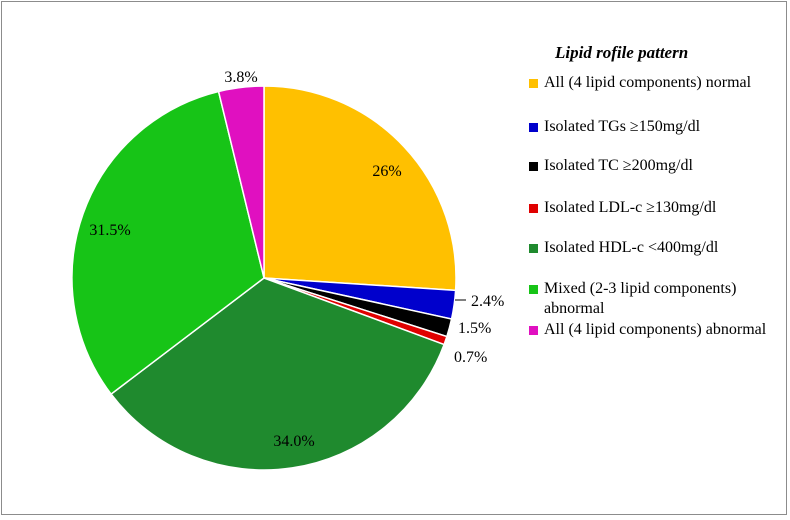 This screenshot has width=790, height=520. Describe the element at coordinates (655, 329) in the screenshot. I see `legend-label-all-abnormal: All (4 lipid components) abnormal` at that location.